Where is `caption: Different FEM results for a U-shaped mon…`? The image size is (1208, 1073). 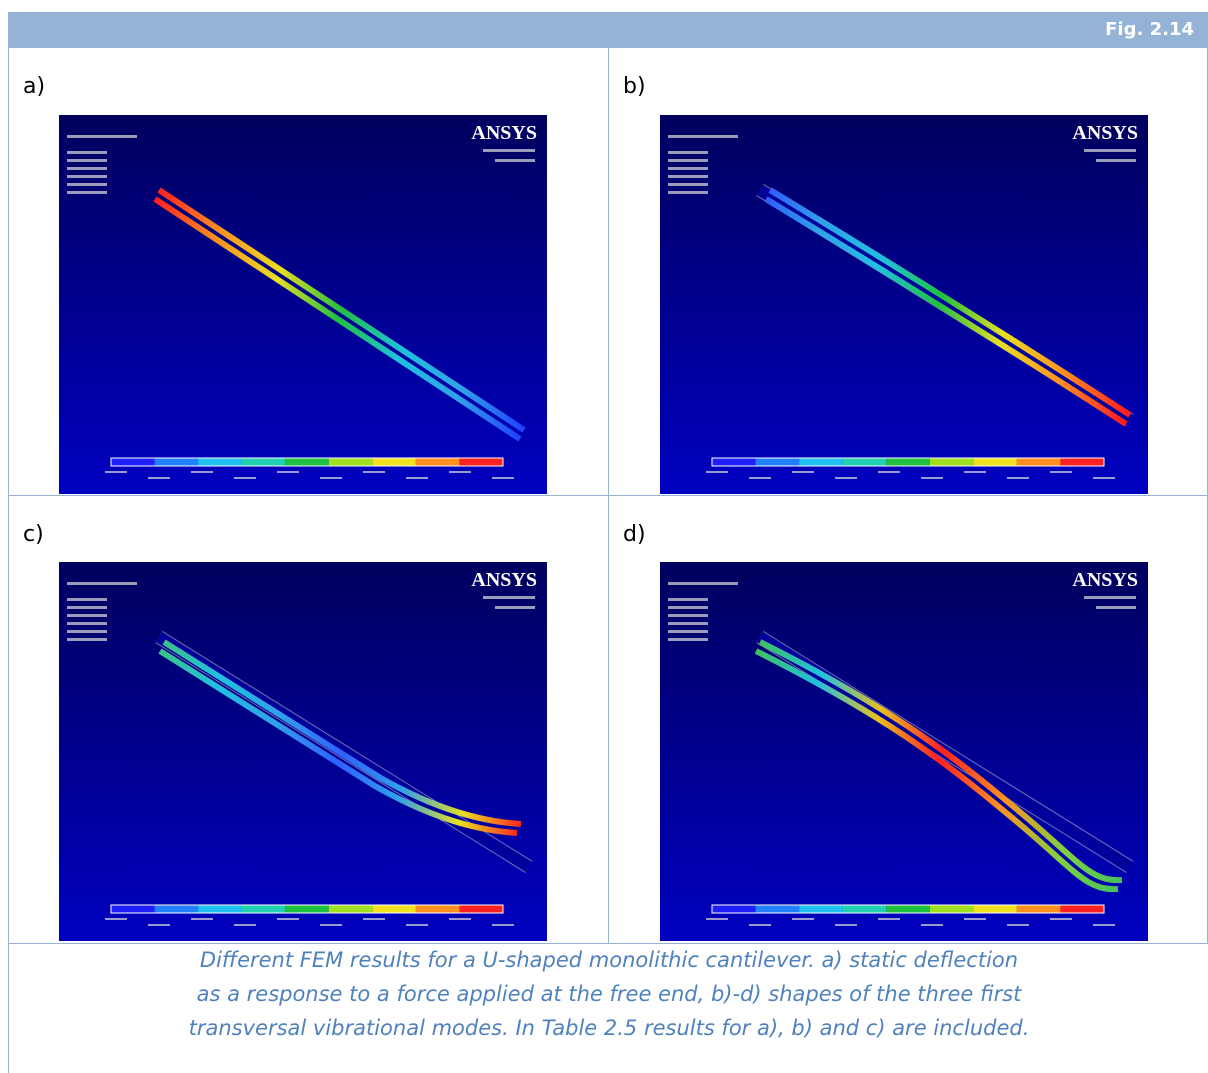 caption: Different FEM results for a U-shaped mon… is located at coordinates (608, 1007).